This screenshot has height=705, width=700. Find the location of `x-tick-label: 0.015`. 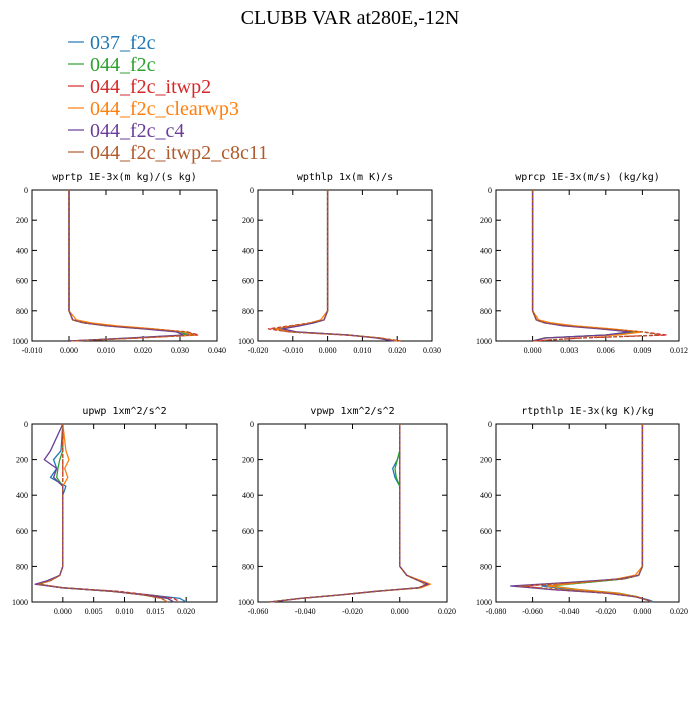

x-tick-label: 0.015 is located at coordinates (155, 611).